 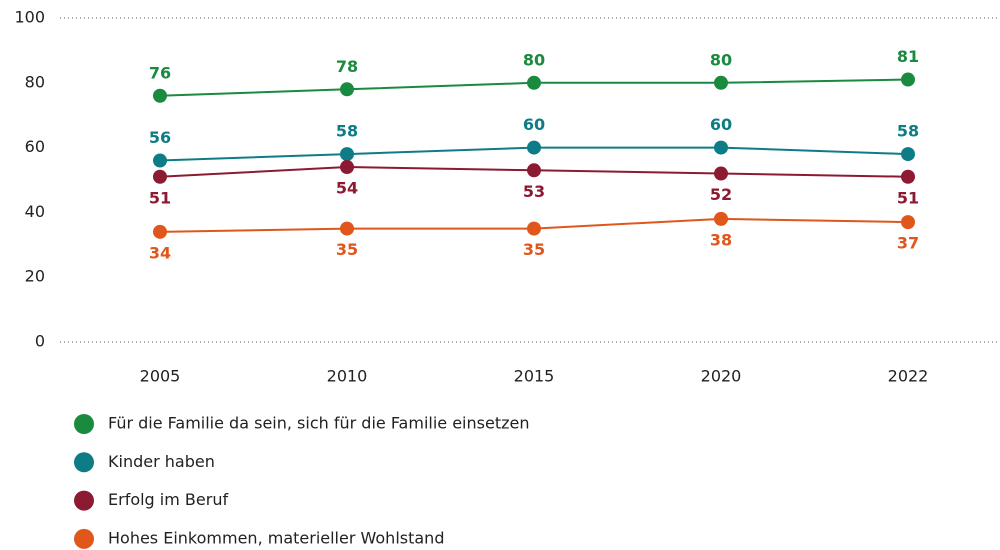 What do you see at coordinates (276, 537) in the screenshot?
I see `legend-label: Hohes Einkommen, materieller Wohlstand` at bounding box center [276, 537].